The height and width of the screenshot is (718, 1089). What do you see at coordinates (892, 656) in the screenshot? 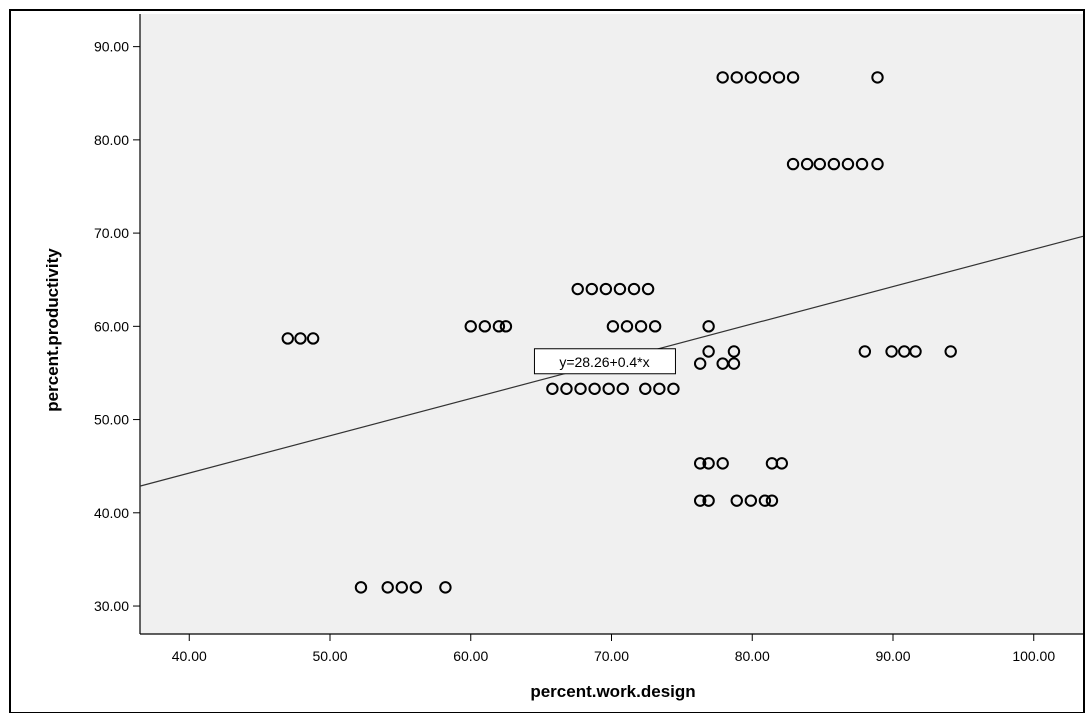
I see `x-tick-label: 90.00` at bounding box center [892, 656].